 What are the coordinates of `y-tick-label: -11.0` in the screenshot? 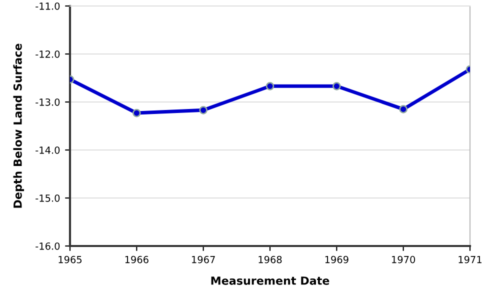 It's located at (48, 6).